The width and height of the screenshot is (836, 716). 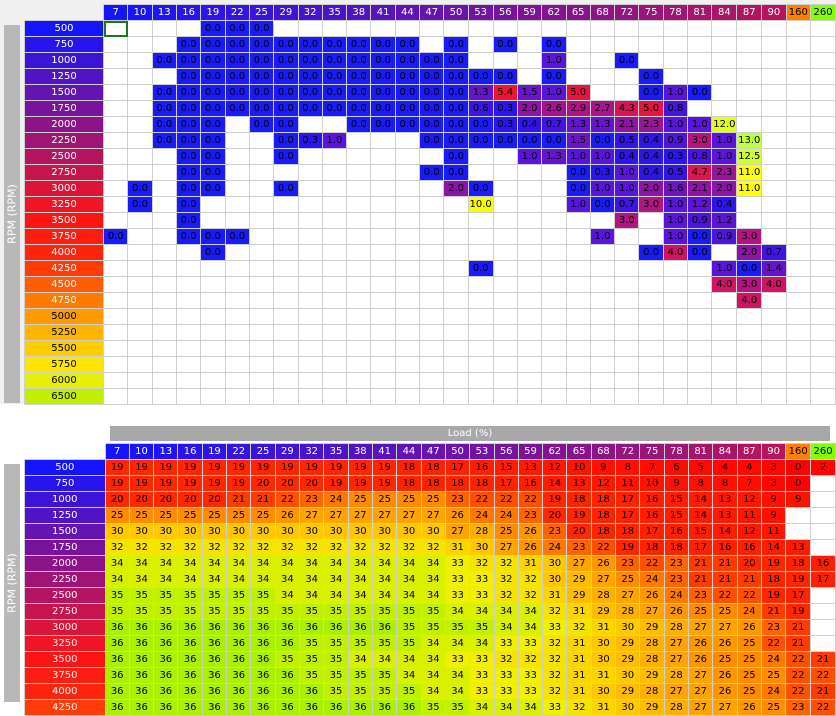 What do you see at coordinates (64, 108) in the screenshot?
I see `top-rpm-row-header: 1750` at bounding box center [64, 108].